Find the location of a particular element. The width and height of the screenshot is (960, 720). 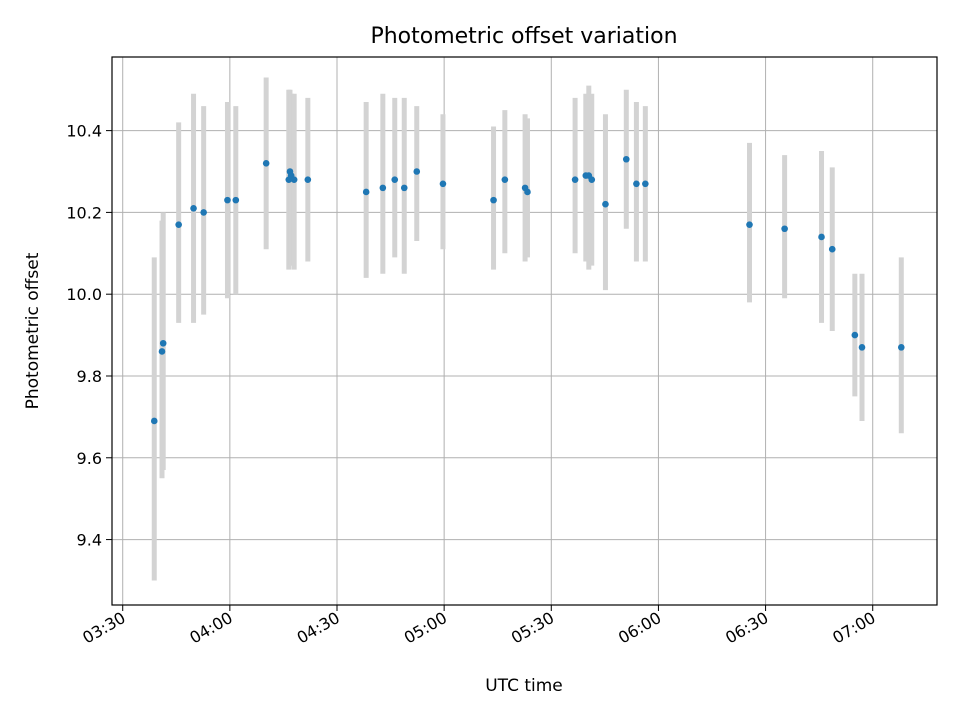

chart-title: Photometric offset variation is located at coordinates (523, 36).